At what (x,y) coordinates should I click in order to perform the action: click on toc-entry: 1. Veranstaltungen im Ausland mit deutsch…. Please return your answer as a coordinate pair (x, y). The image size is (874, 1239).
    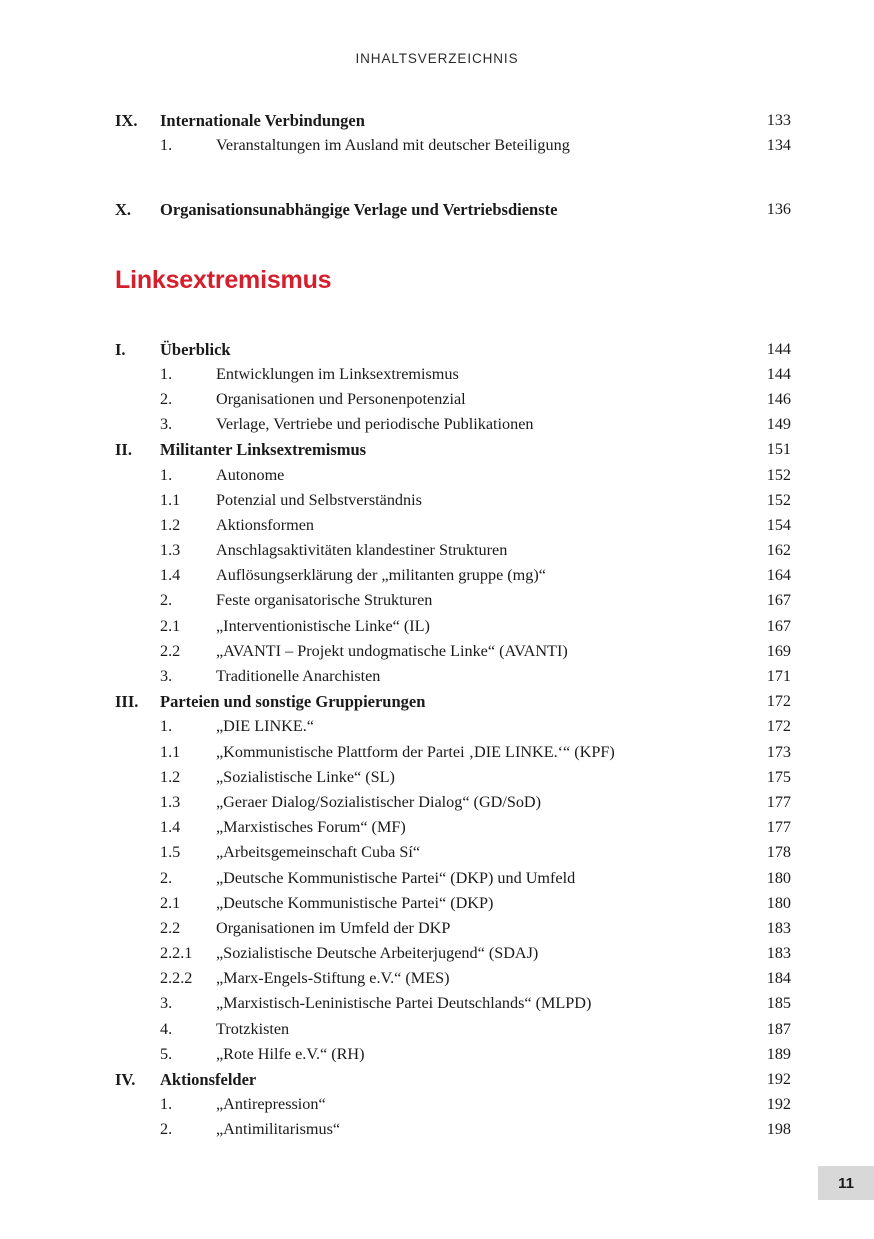
    Looking at the image, I should click on (453, 145).